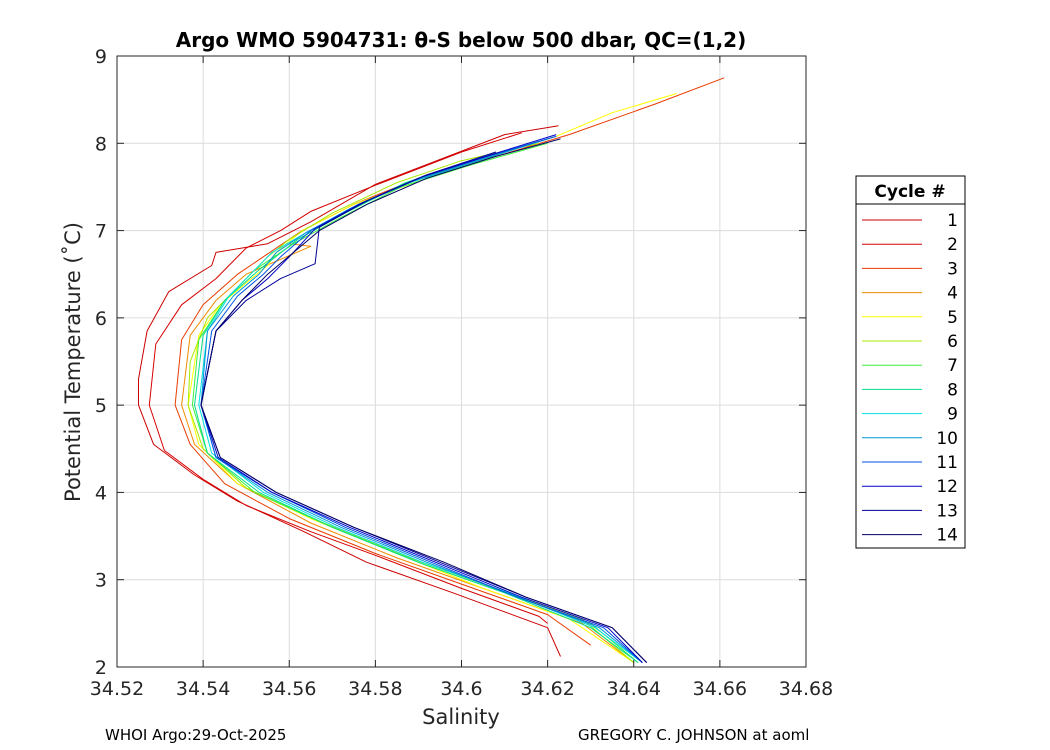  Describe the element at coordinates (101, 144) in the screenshot. I see `y-tick-label: 8` at that location.